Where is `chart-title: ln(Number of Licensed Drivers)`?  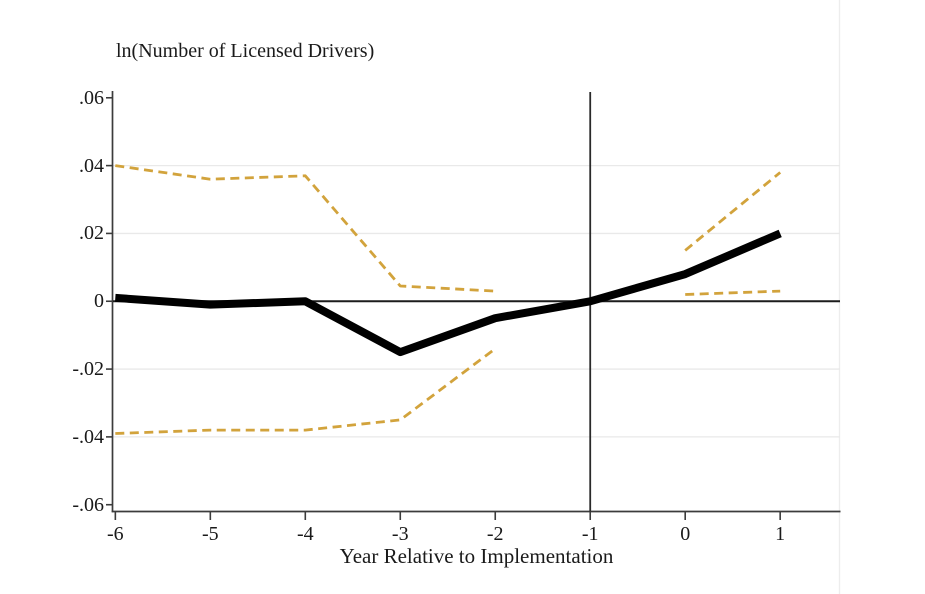
chart-title: ln(Number of Licensed Drivers) is located at coordinates (245, 51).